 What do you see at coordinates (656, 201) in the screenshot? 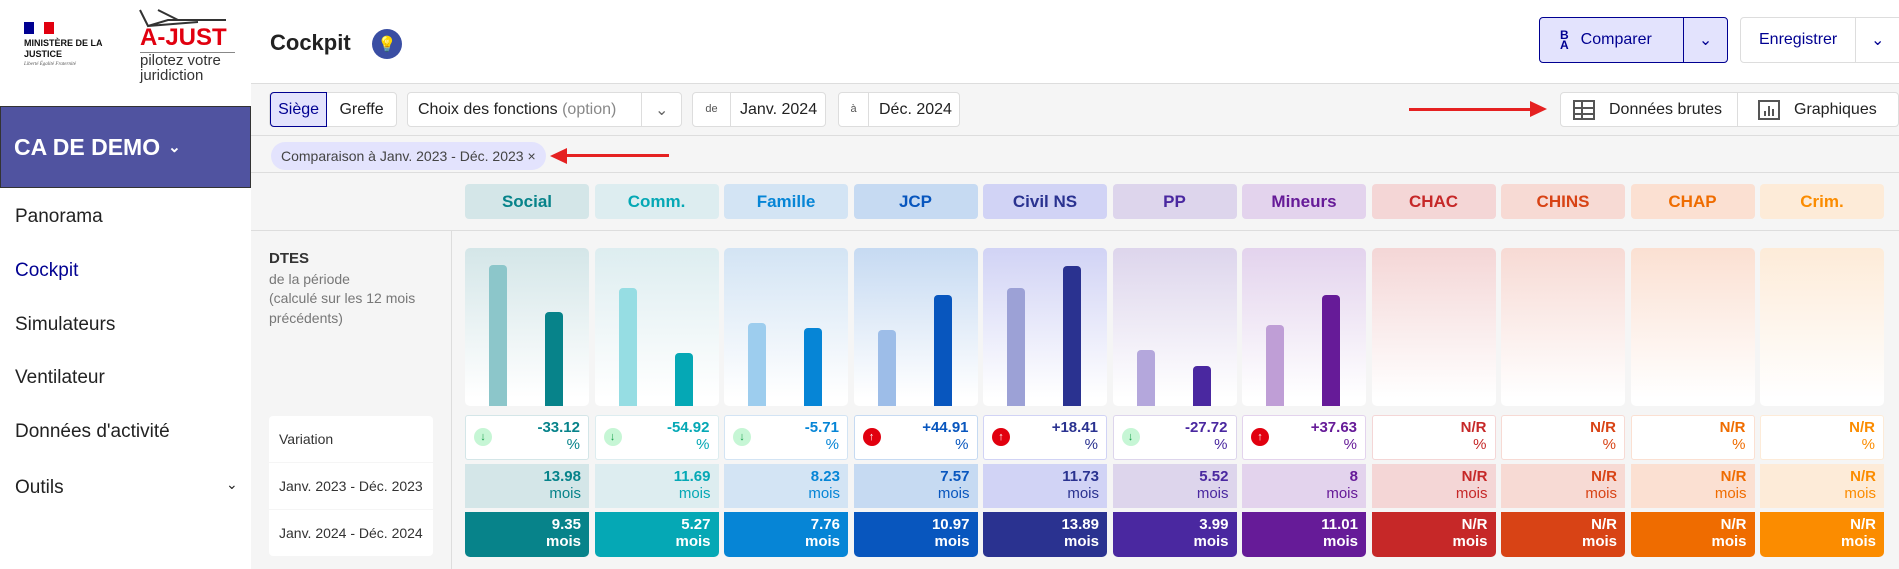
I see `category-tab: Comm.` at bounding box center [656, 201].